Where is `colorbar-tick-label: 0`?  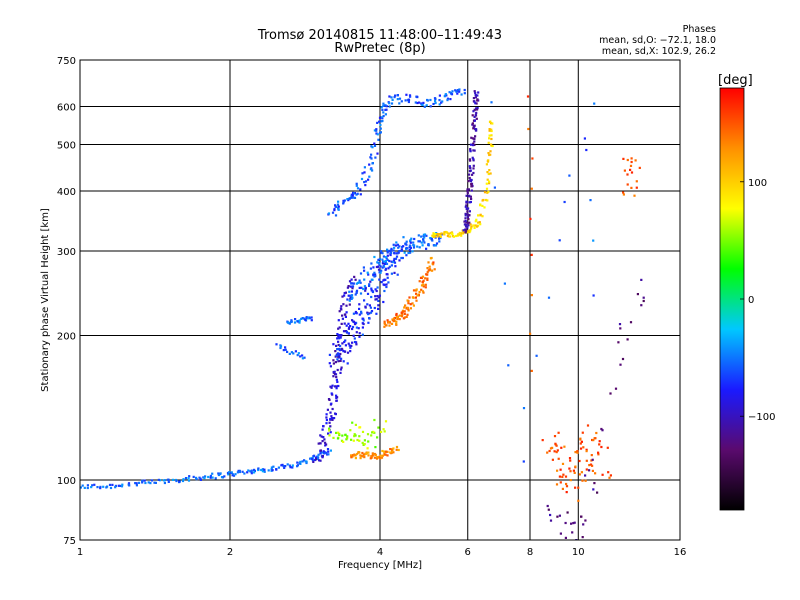 colorbar-tick-label: 0 is located at coordinates (751, 300).